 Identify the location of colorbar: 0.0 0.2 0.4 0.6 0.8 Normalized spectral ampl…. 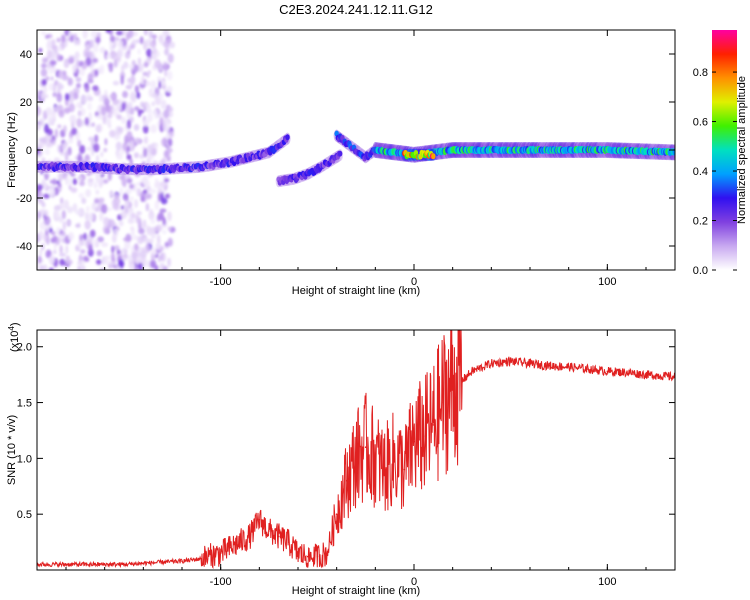
(720, 153).